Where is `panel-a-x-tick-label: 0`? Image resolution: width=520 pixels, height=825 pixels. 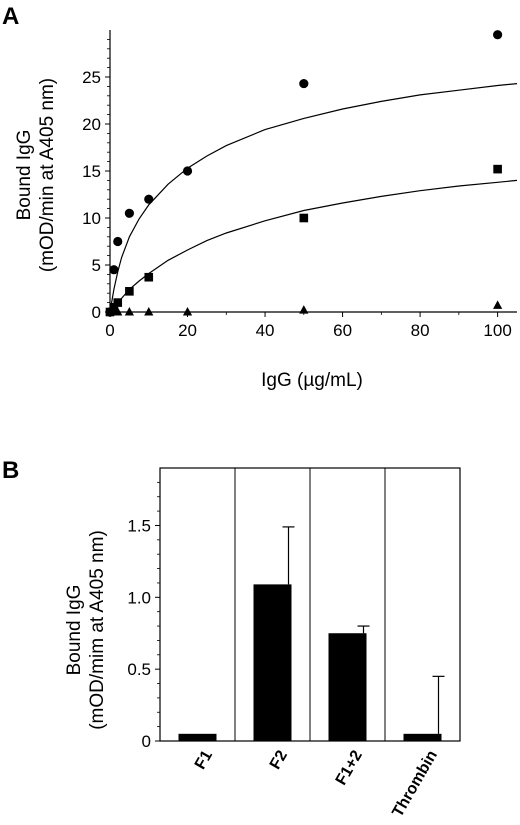
panel-a-x-tick-label: 0 is located at coordinates (109, 330).